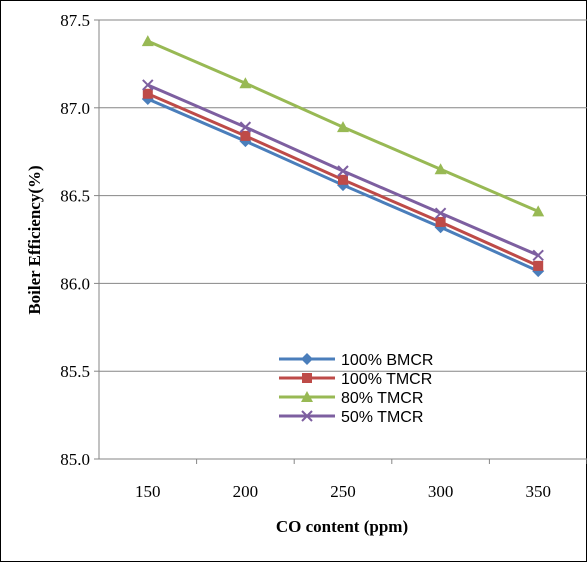 This screenshot has height=562, width=587. What do you see at coordinates (382, 417) in the screenshot?
I see `legend-label: 50% TMCR` at bounding box center [382, 417].